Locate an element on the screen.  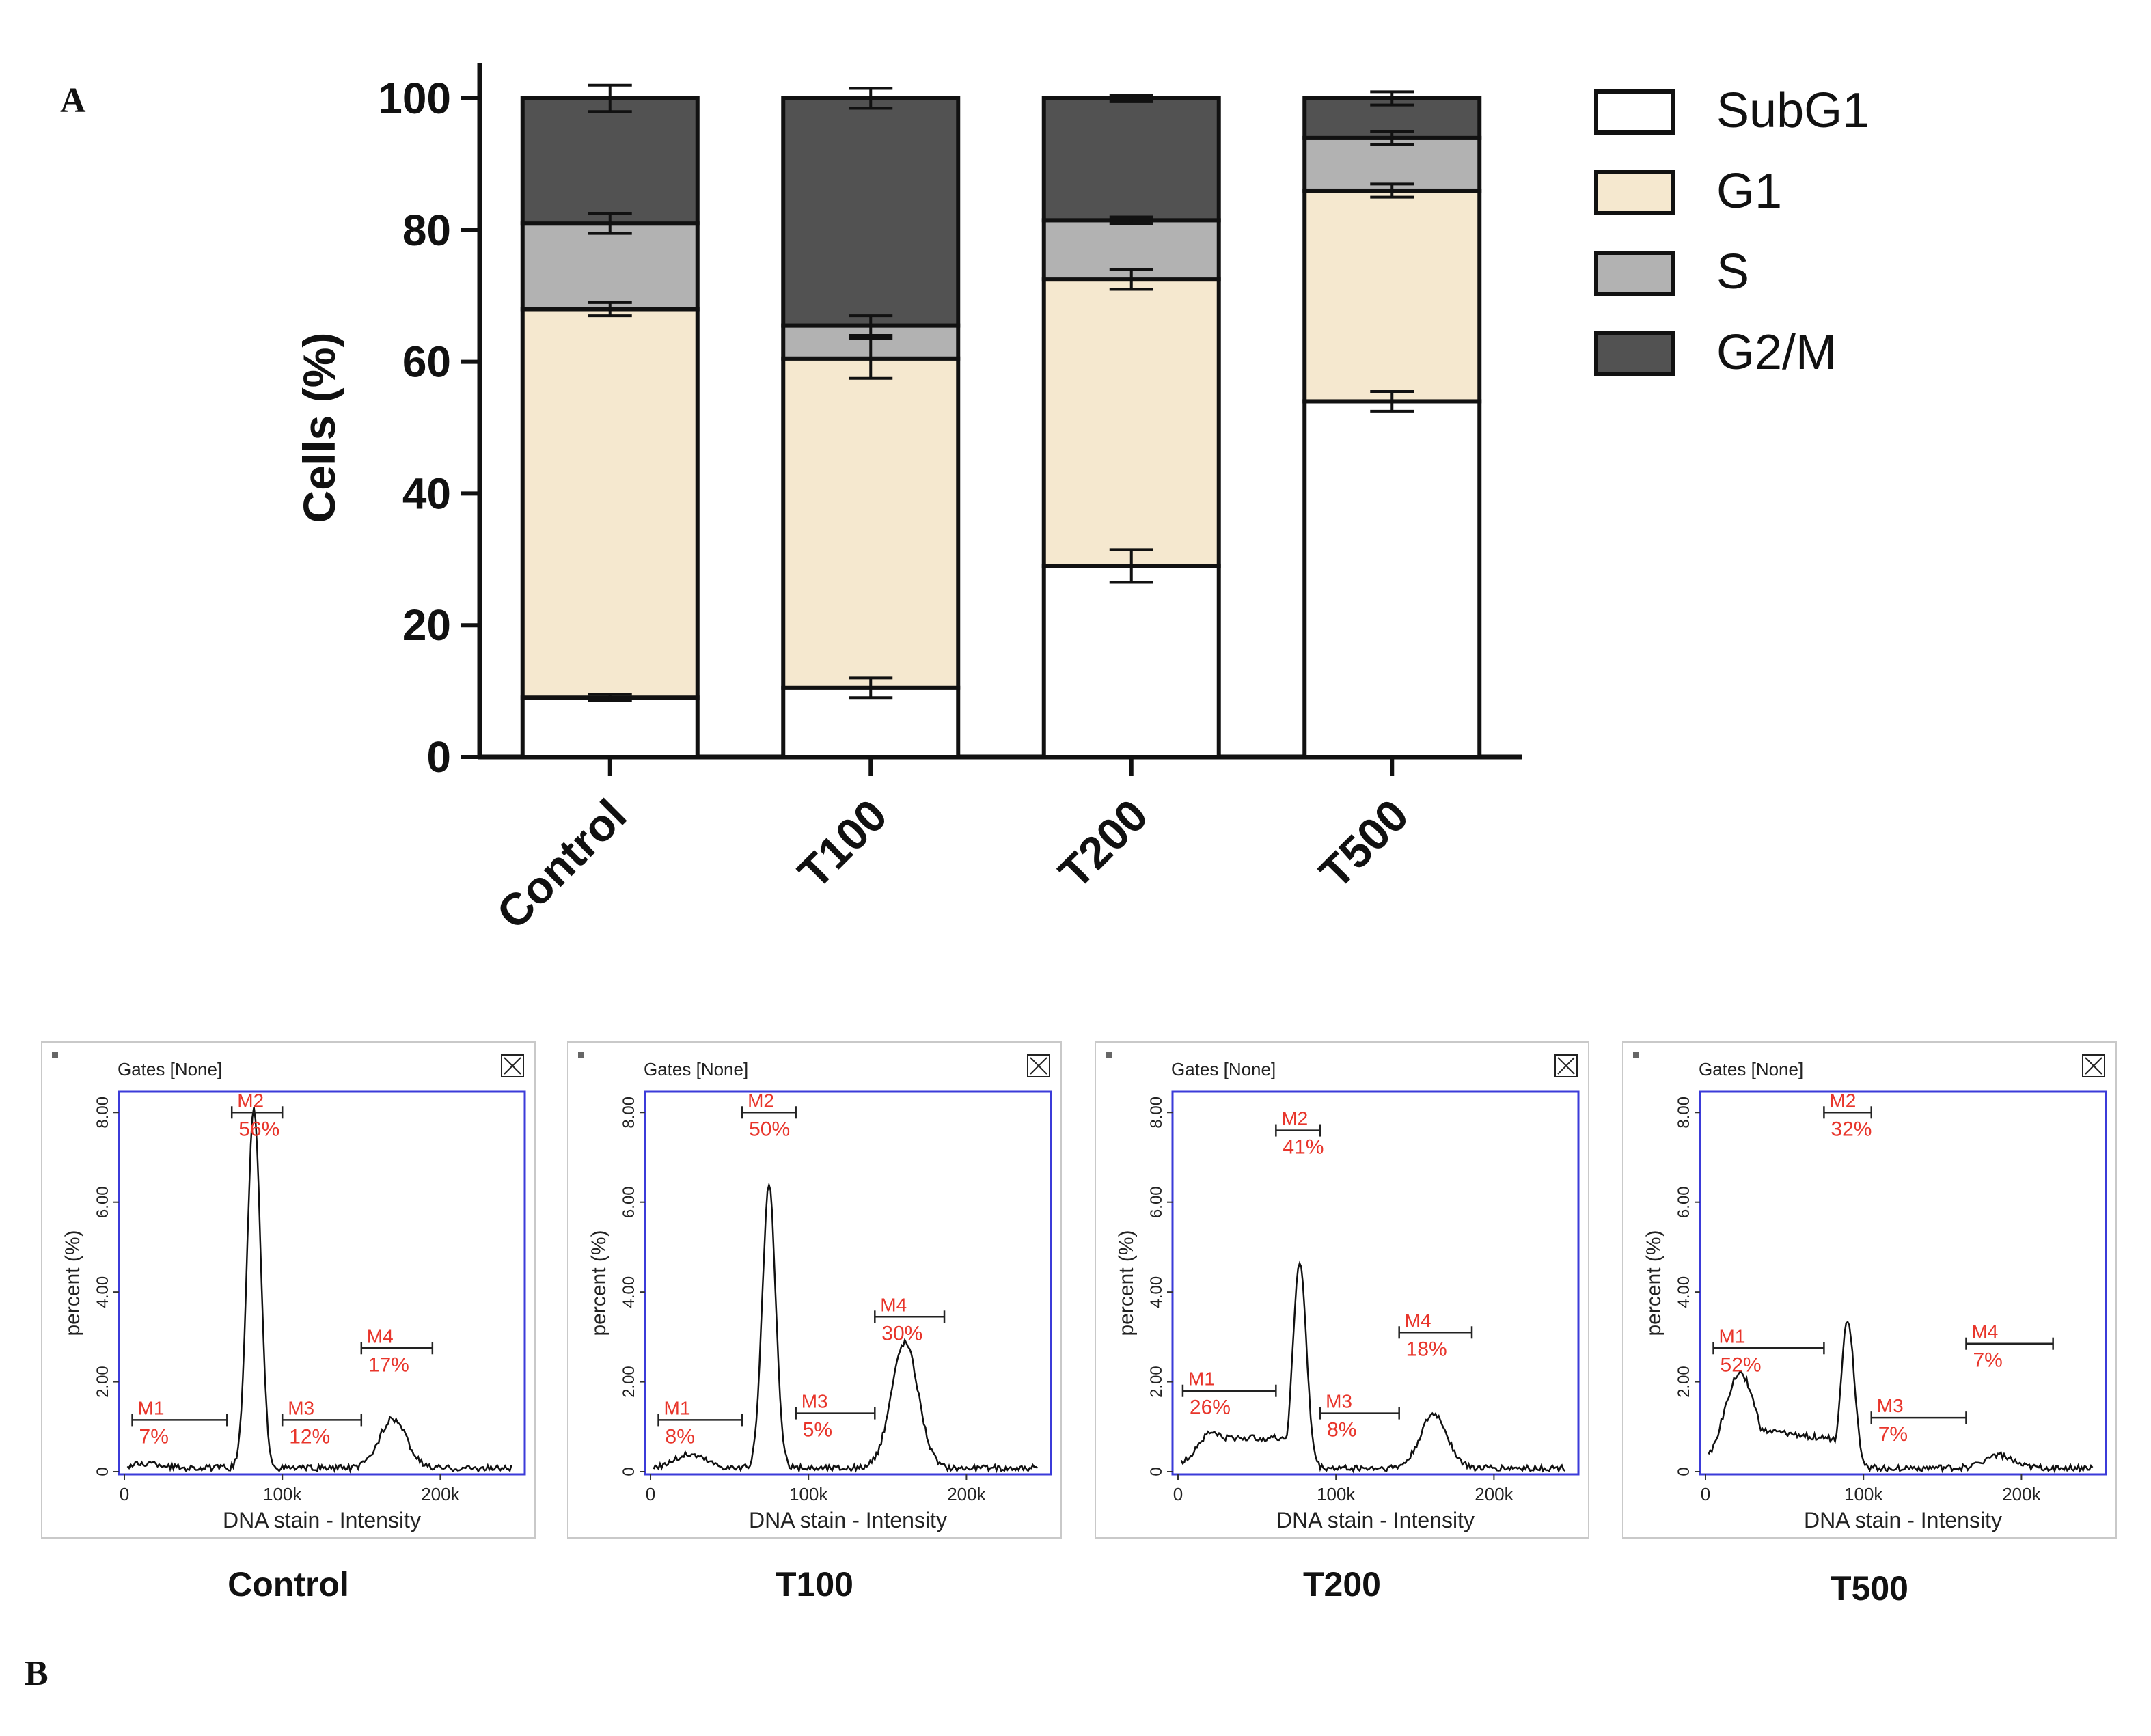
marker-percent: 5% is located at coordinates (817, 1430).